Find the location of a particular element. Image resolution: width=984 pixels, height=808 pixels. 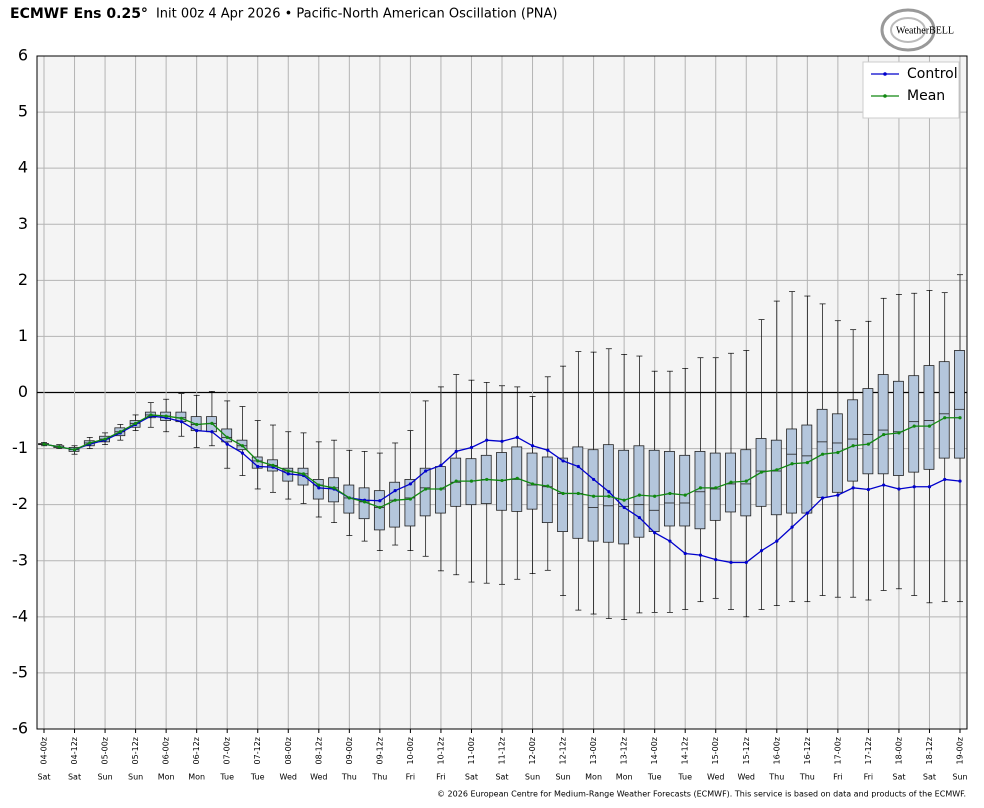

x-tick-label: 05-12z is located at coordinates (135, 750).